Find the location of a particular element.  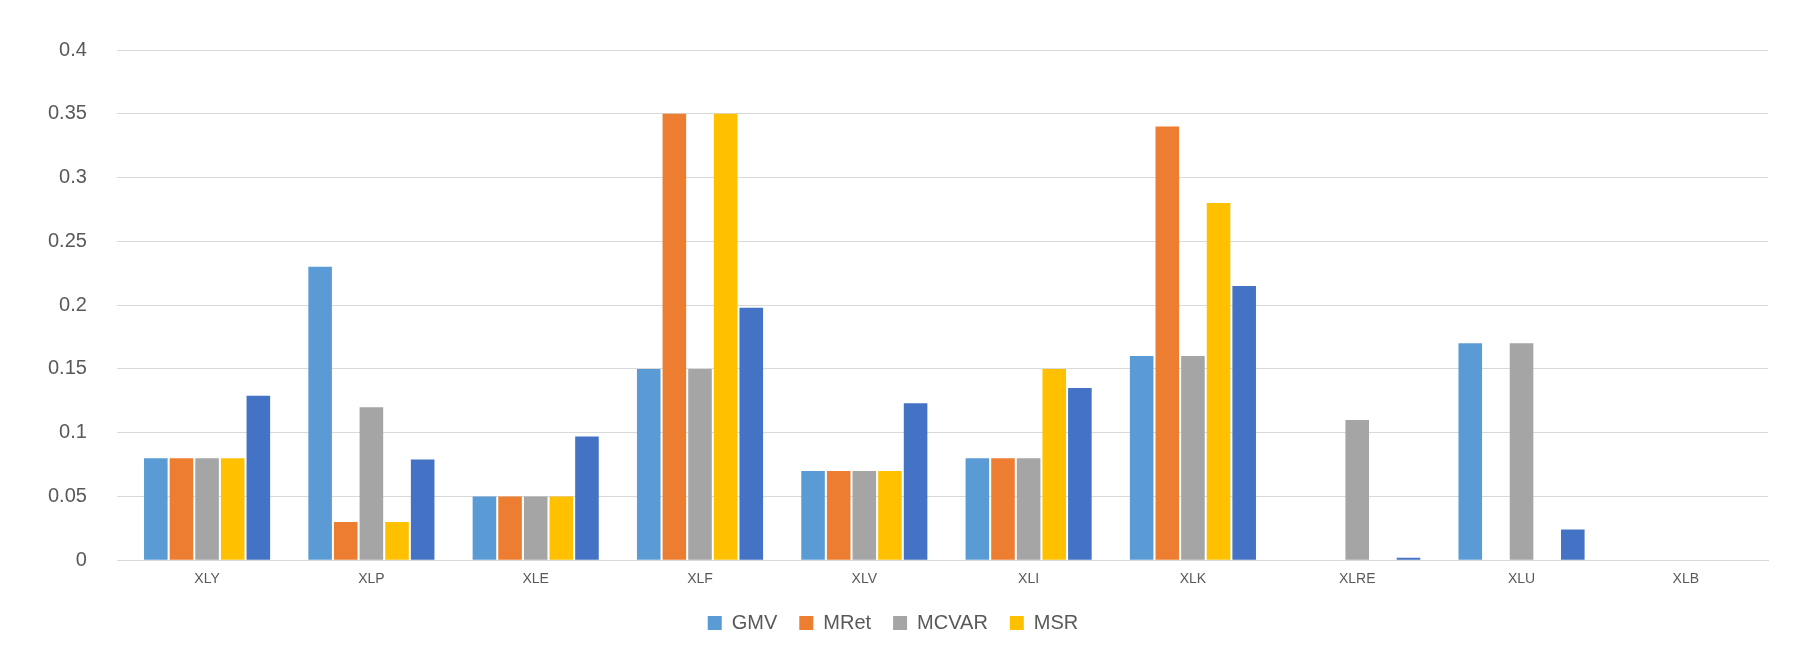

x-tick-label: XLY is located at coordinates (207, 578).